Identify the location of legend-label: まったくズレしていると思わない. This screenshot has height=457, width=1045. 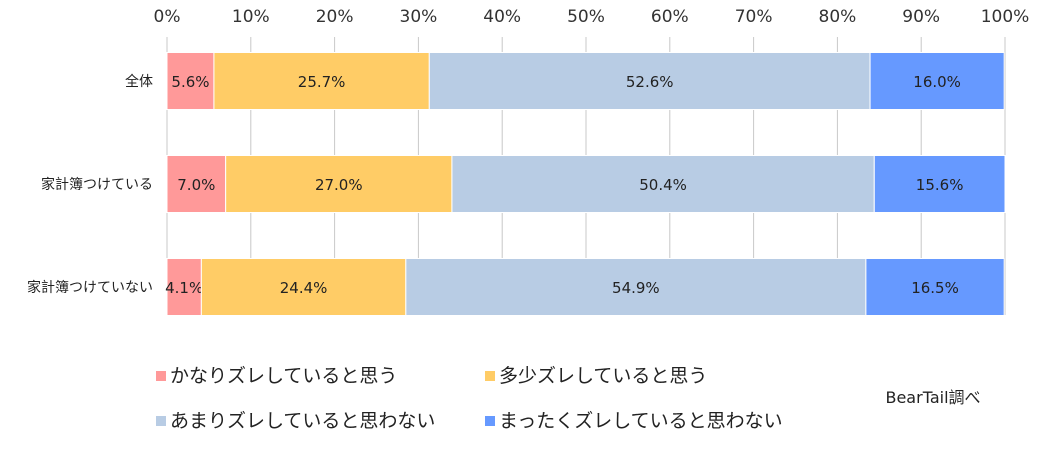
(641, 421).